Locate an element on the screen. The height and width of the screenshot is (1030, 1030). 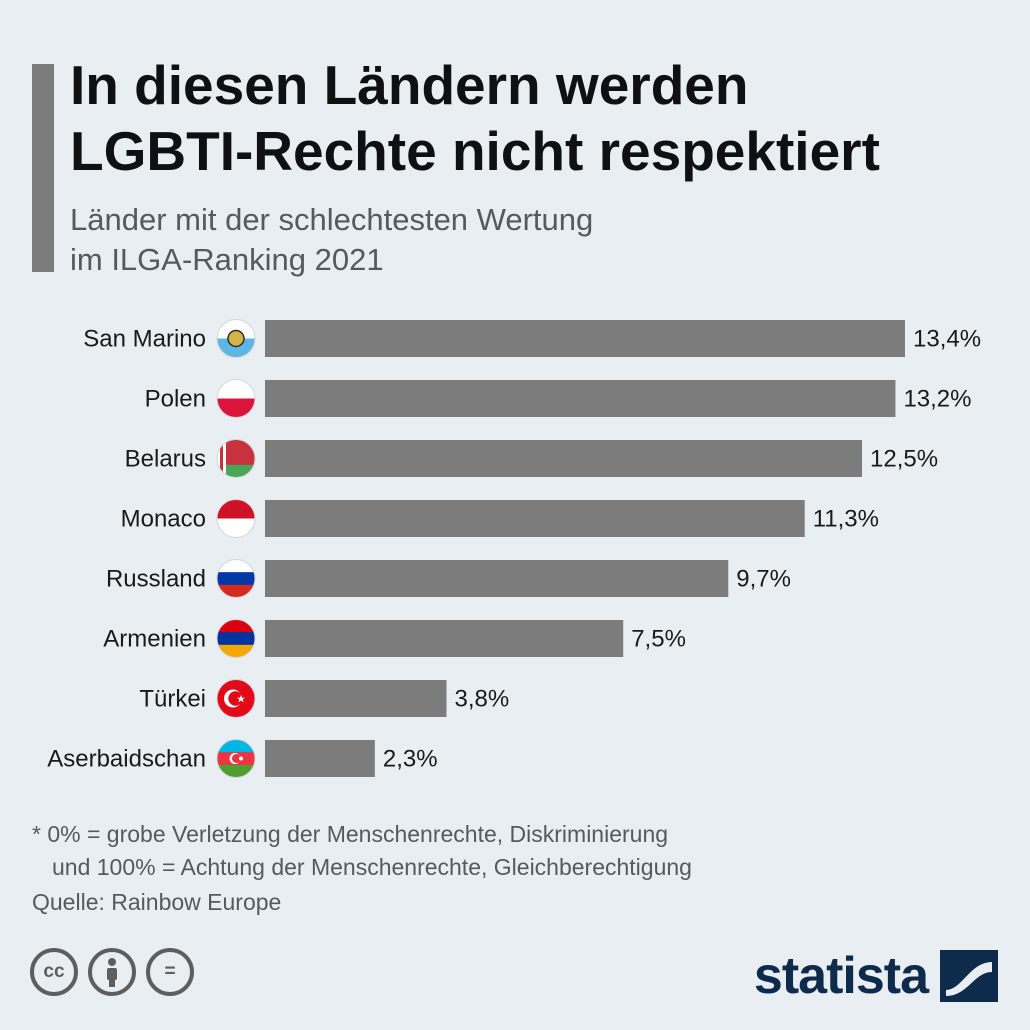
bar-san-marino is located at coordinates (585, 338).